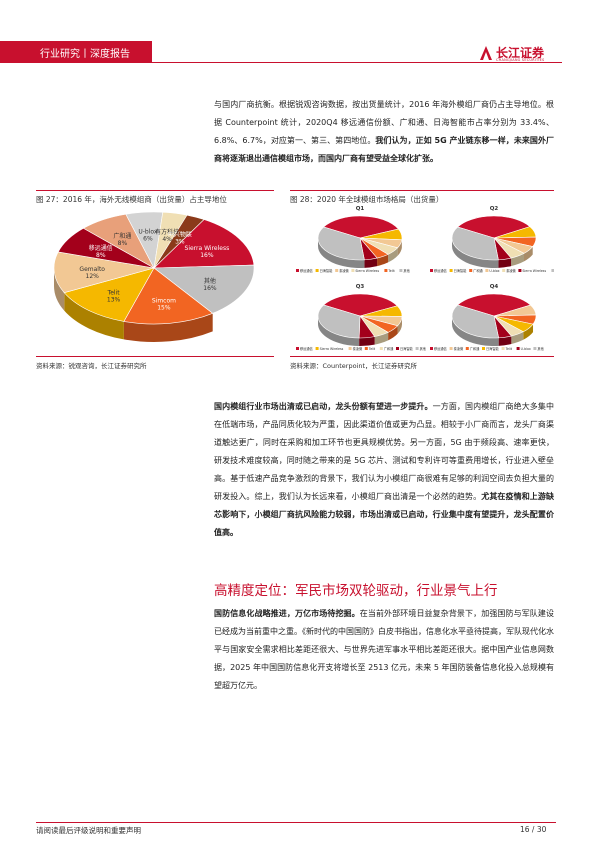  What do you see at coordinates (155, 190) in the screenshot?
I see `figure-27-top-rule` at bounding box center [155, 190].